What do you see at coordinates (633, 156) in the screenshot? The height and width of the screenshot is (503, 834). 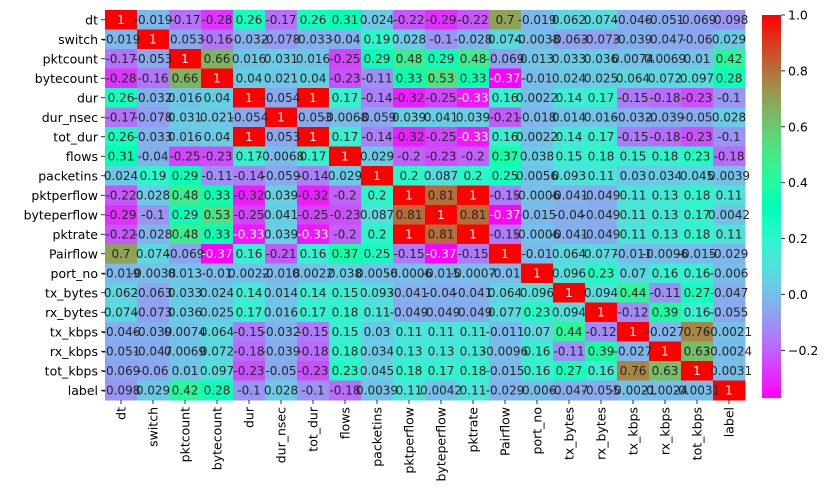 I see `heatmap-cell-label: 0.15` at bounding box center [633, 156].